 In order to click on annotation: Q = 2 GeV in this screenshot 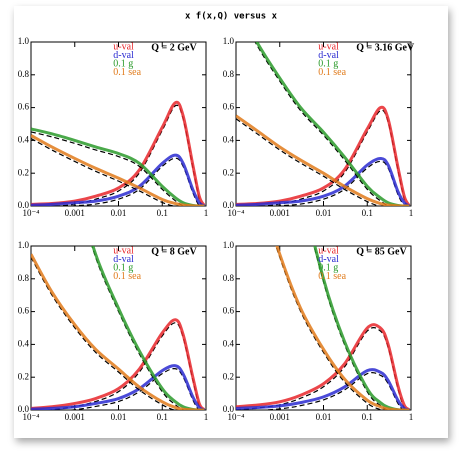, I will do `click(174, 47)`.